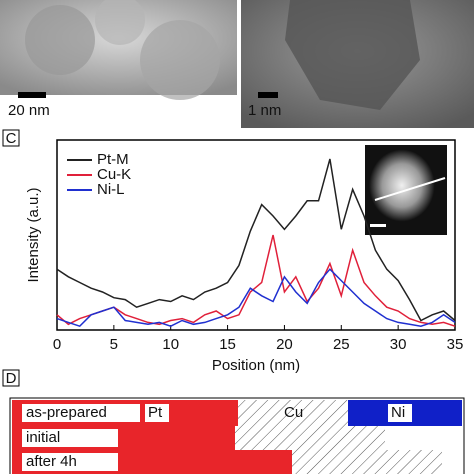 The image size is (474, 474). I want to click on x-tick-label: 20, so click(284, 344).